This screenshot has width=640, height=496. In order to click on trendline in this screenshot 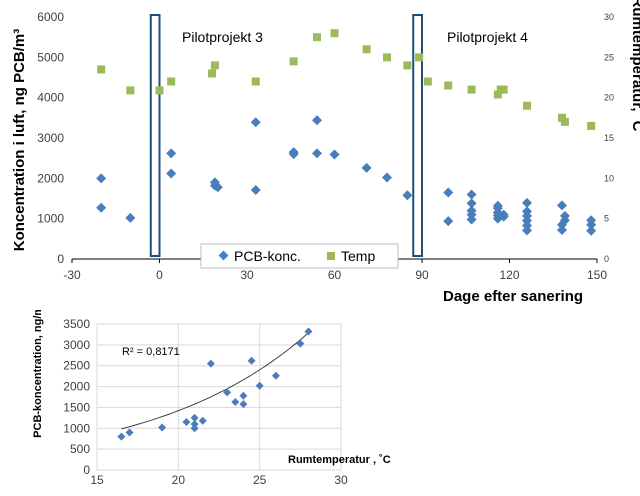, I will do `click(215, 381)`.